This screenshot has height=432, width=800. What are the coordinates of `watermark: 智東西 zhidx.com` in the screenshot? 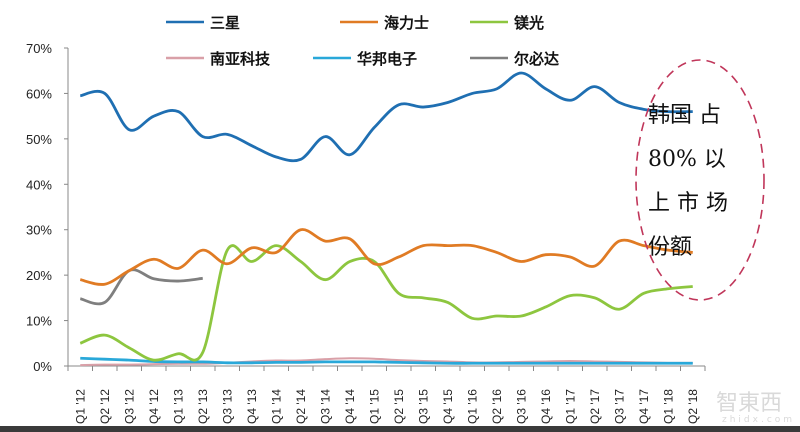 It's located at (755, 408).